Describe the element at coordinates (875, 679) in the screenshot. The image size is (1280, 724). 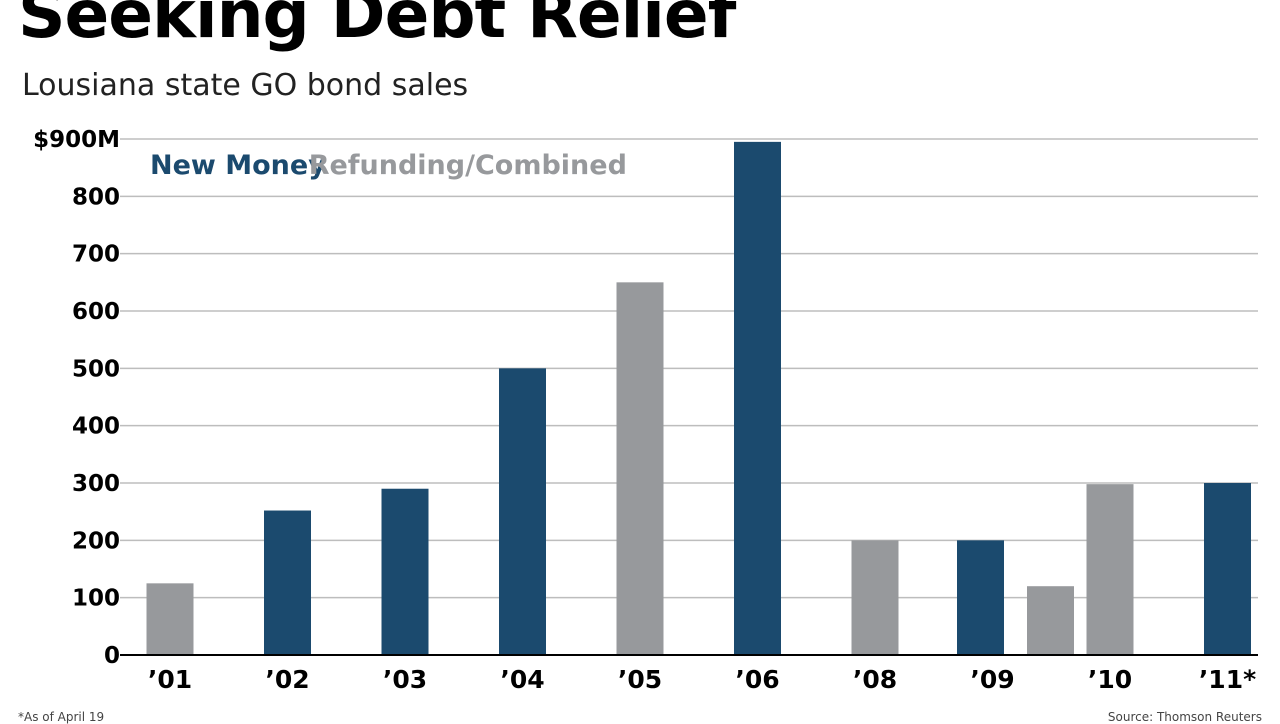
I see `x-tick-label: ’08` at that location.